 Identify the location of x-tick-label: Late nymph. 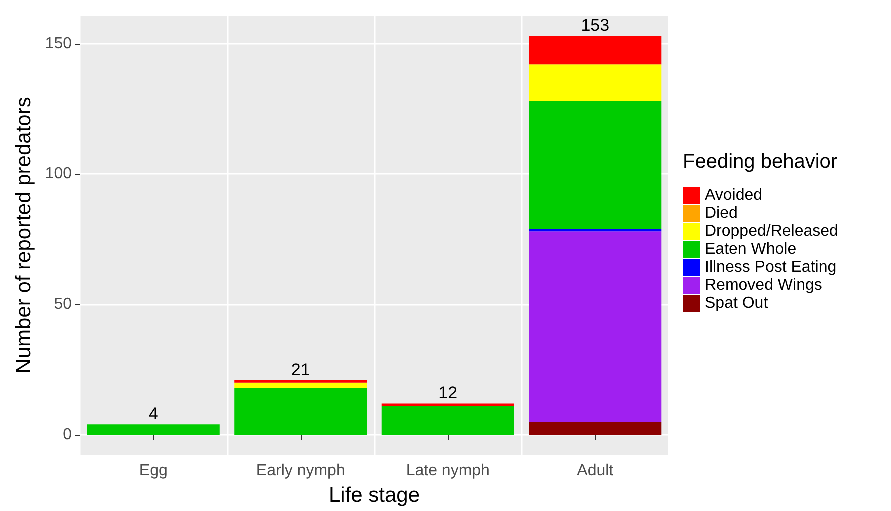
(448, 471).